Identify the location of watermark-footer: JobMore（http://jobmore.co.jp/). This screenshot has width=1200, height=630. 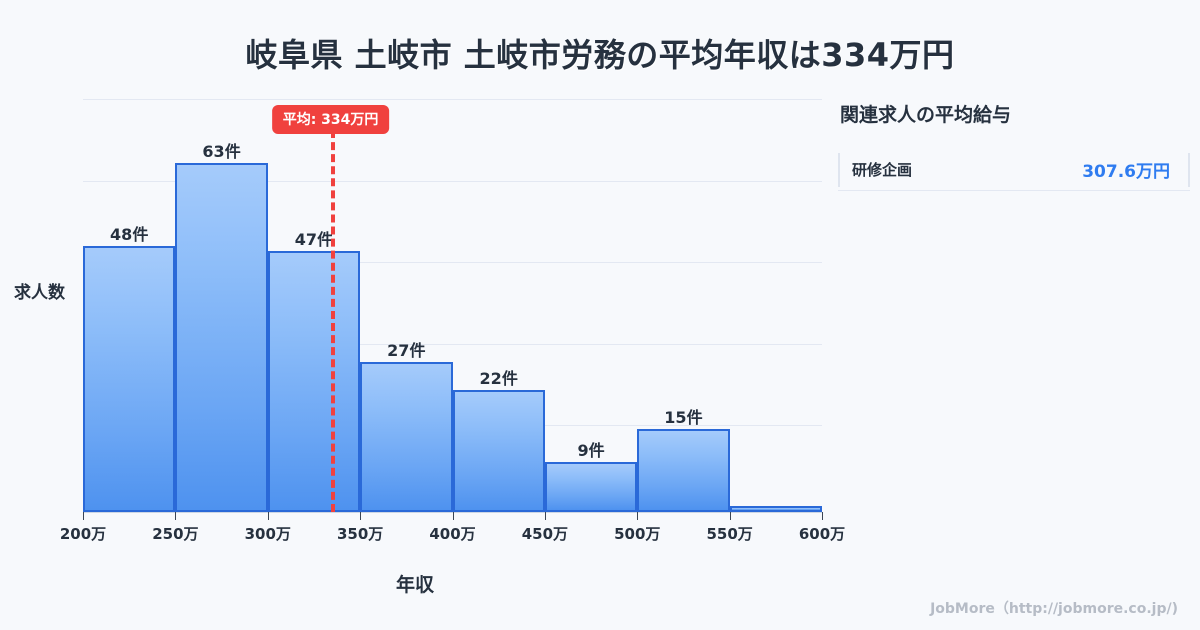
(1054, 609).